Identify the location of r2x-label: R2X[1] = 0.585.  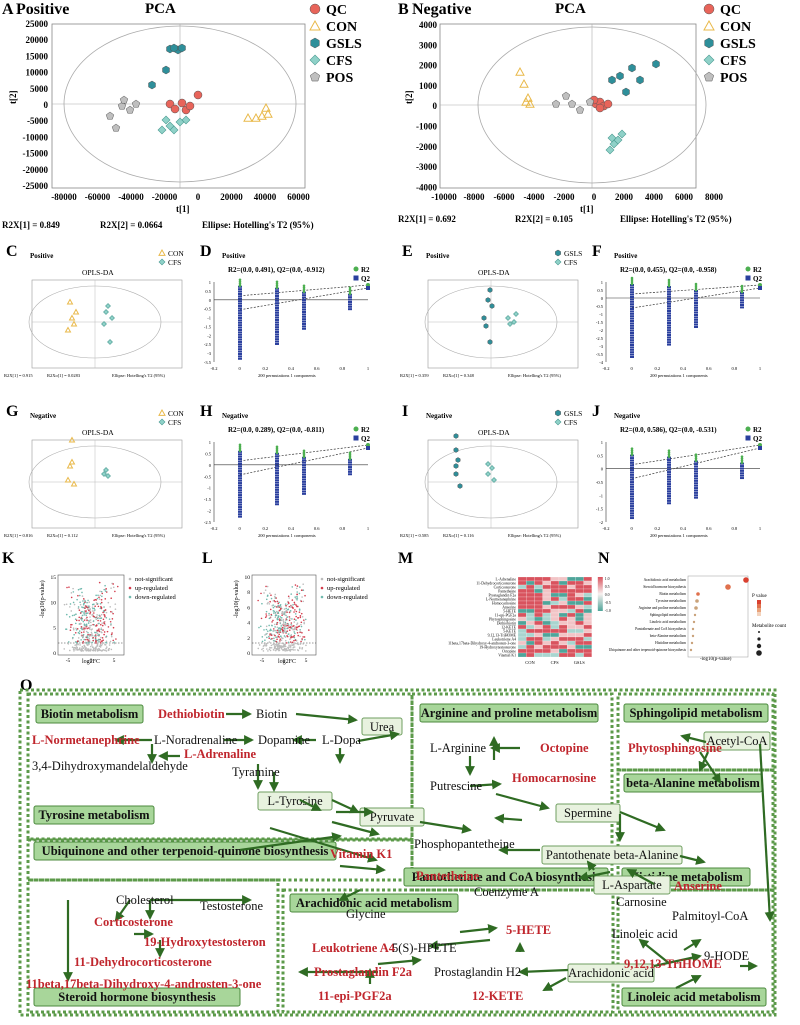
(414, 535).